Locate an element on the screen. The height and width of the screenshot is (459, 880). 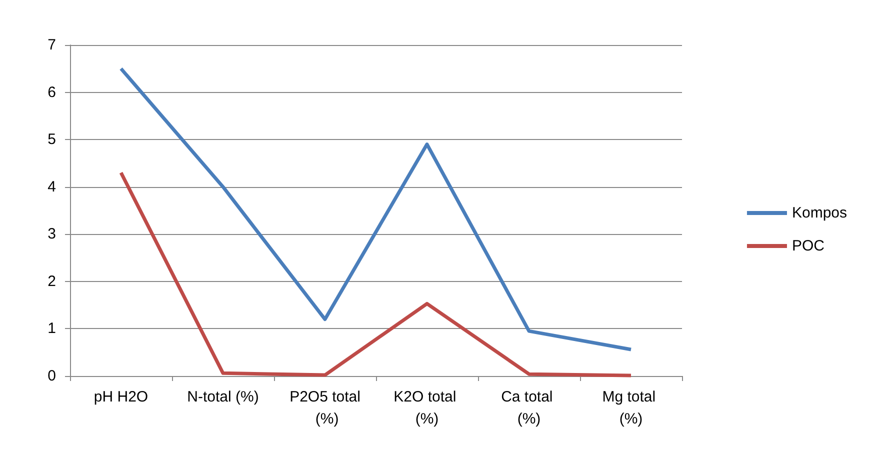
x-tick-label: P2O5 total (%) is located at coordinates (325, 408).